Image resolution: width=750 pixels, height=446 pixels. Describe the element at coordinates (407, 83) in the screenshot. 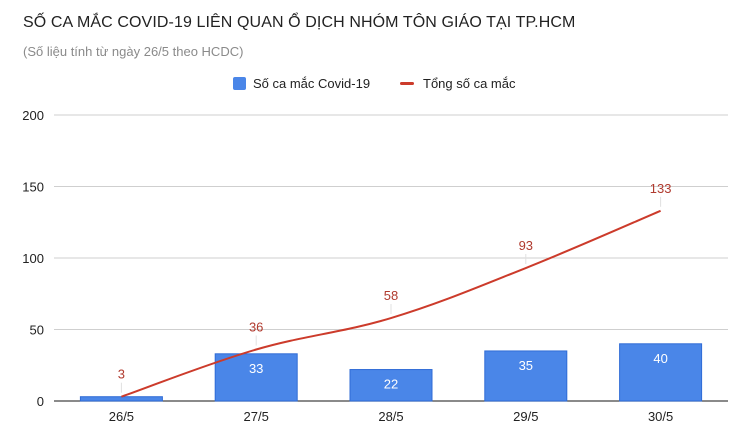

I see `legend-line-swatch` at that location.